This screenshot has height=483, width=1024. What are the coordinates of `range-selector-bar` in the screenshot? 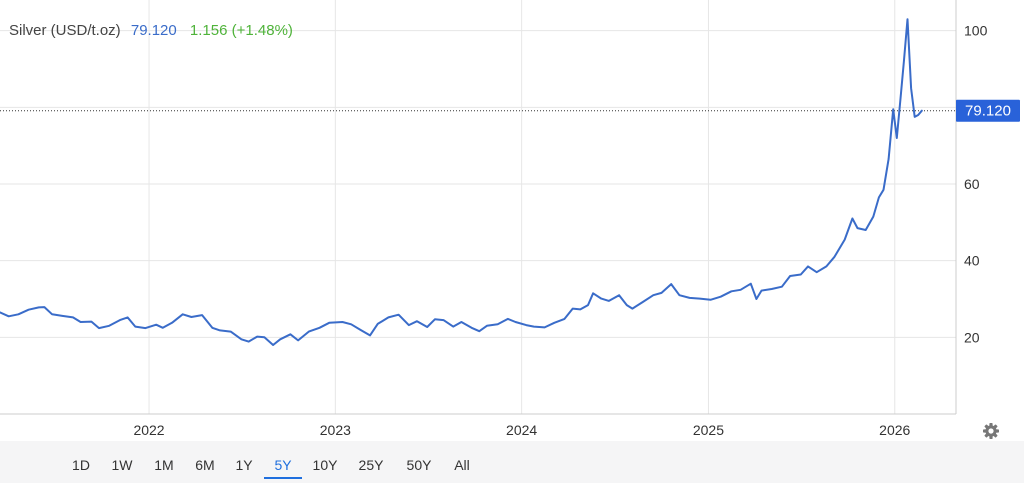 It's located at (512, 462).